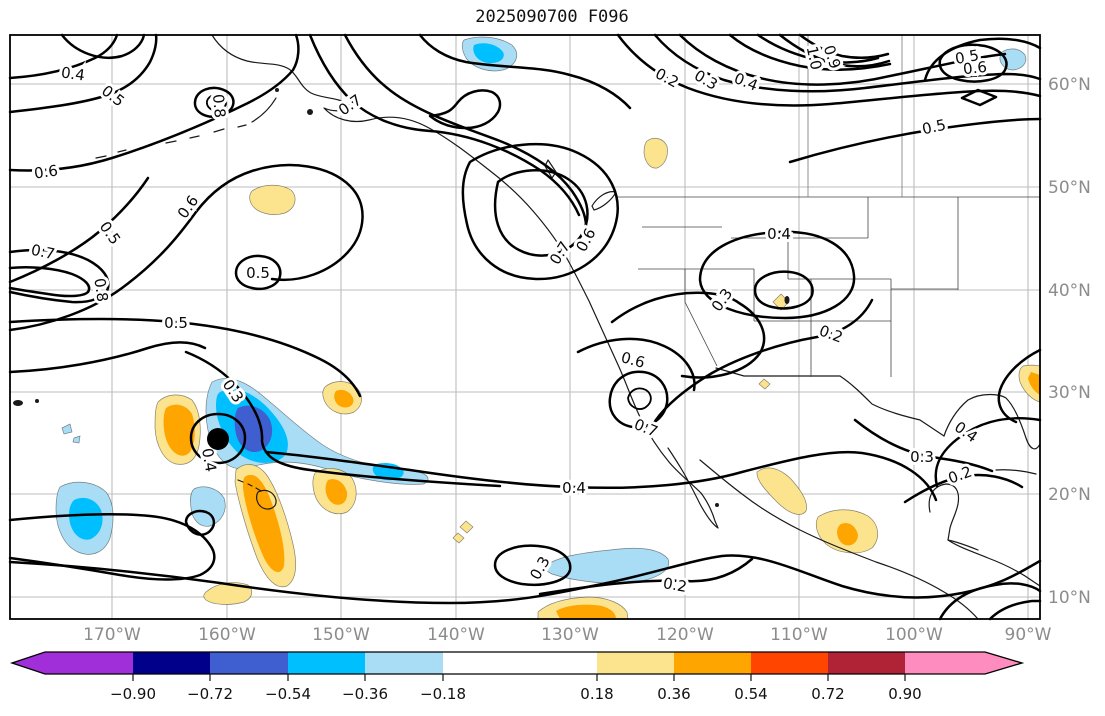 The height and width of the screenshot is (716, 1105). What do you see at coordinates (341, 635) in the screenshot?
I see `lon-tick-label: 150°W` at bounding box center [341, 635].